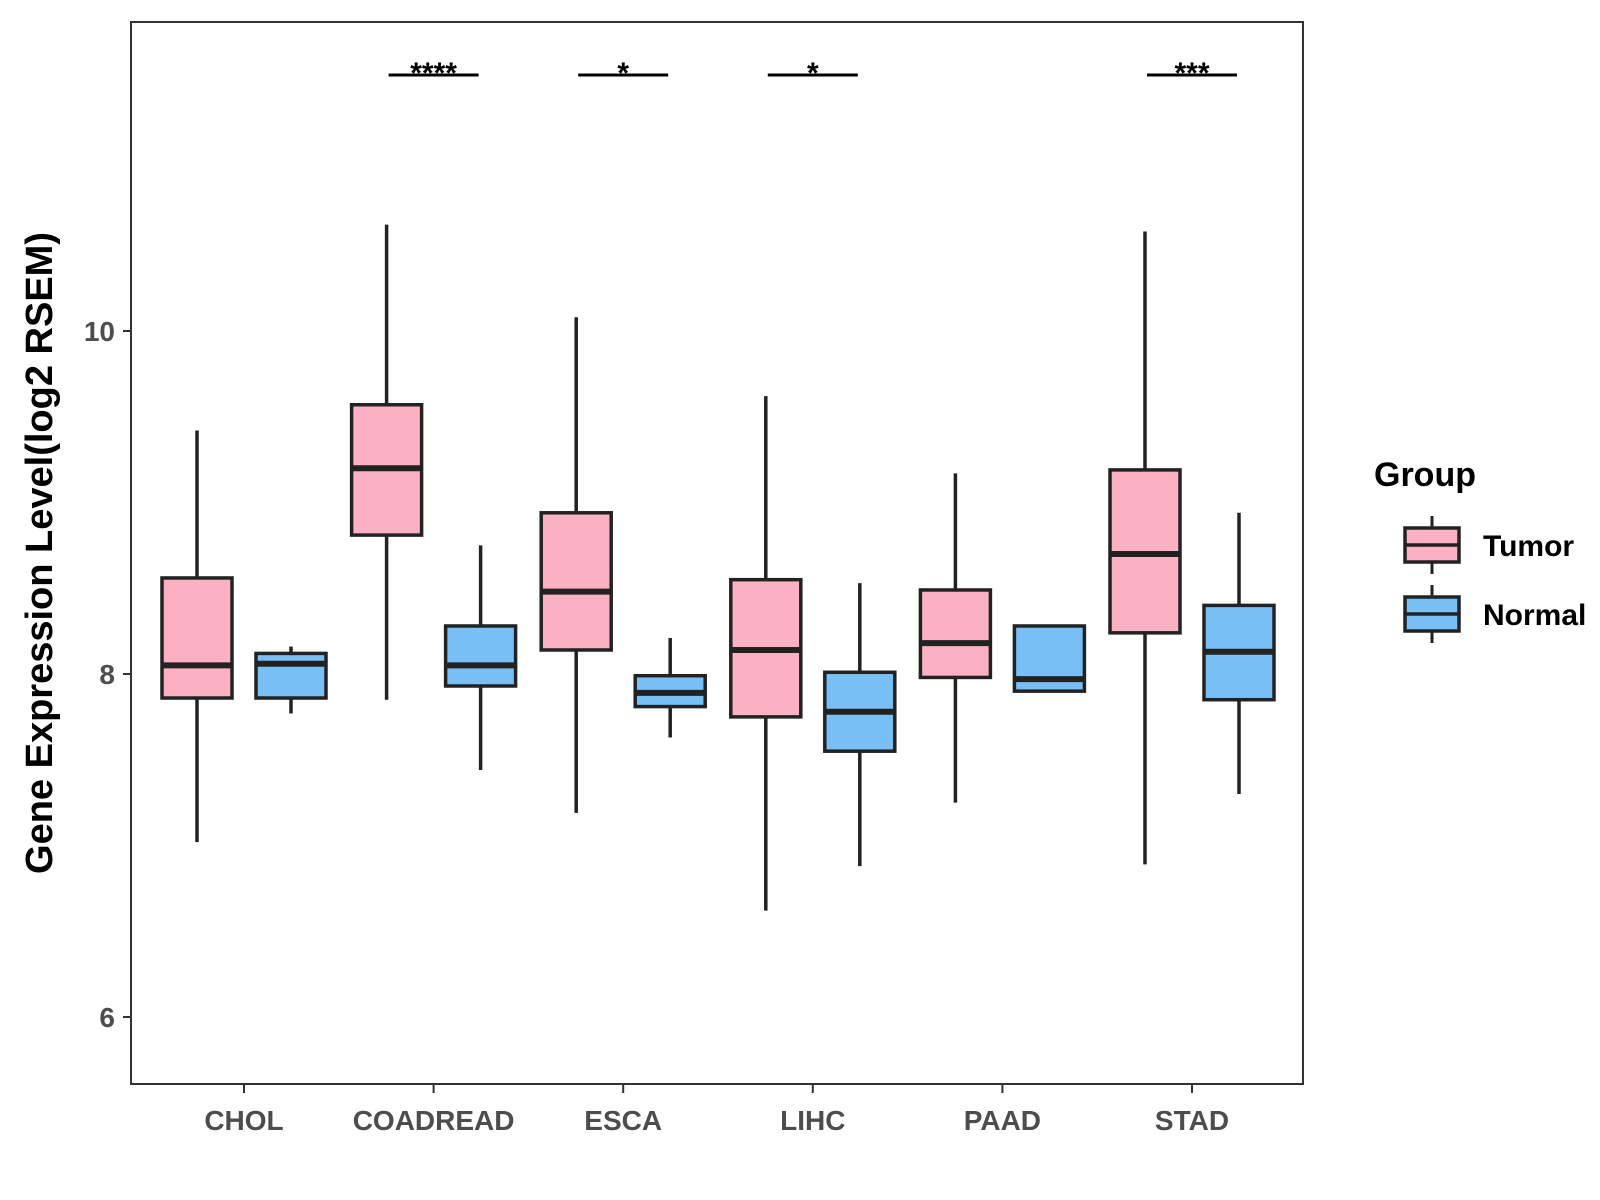 This screenshot has height=1200, width=1600. Describe the element at coordinates (243, 1120) in the screenshot. I see `x-tick-label: CHOL` at that location.